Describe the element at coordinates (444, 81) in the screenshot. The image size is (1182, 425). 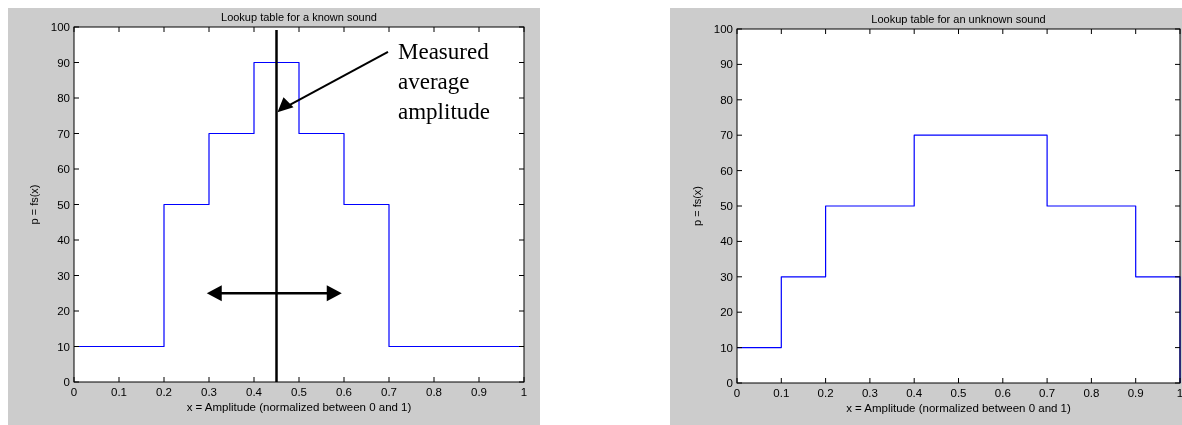
I see `annotation: Measured average amplitude` at that location.